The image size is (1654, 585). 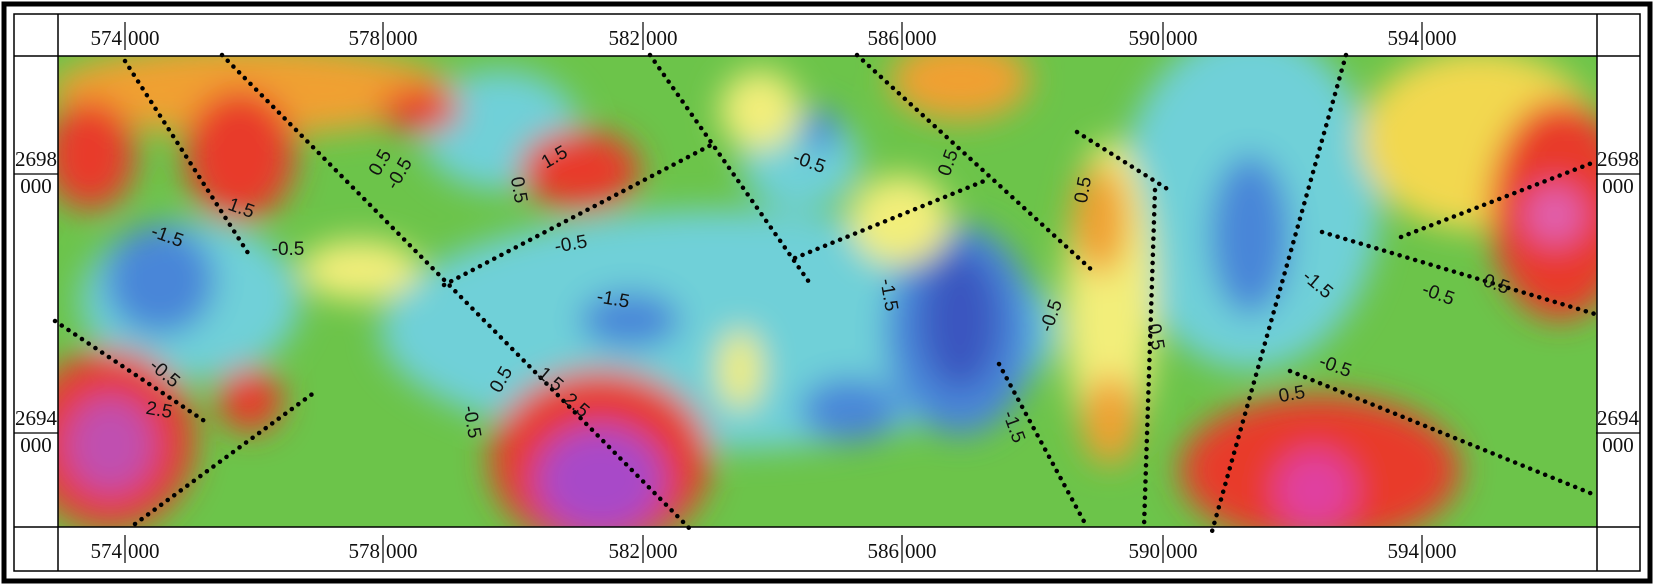 I want to click on contour-label: -0.5, so click(x=288, y=249).